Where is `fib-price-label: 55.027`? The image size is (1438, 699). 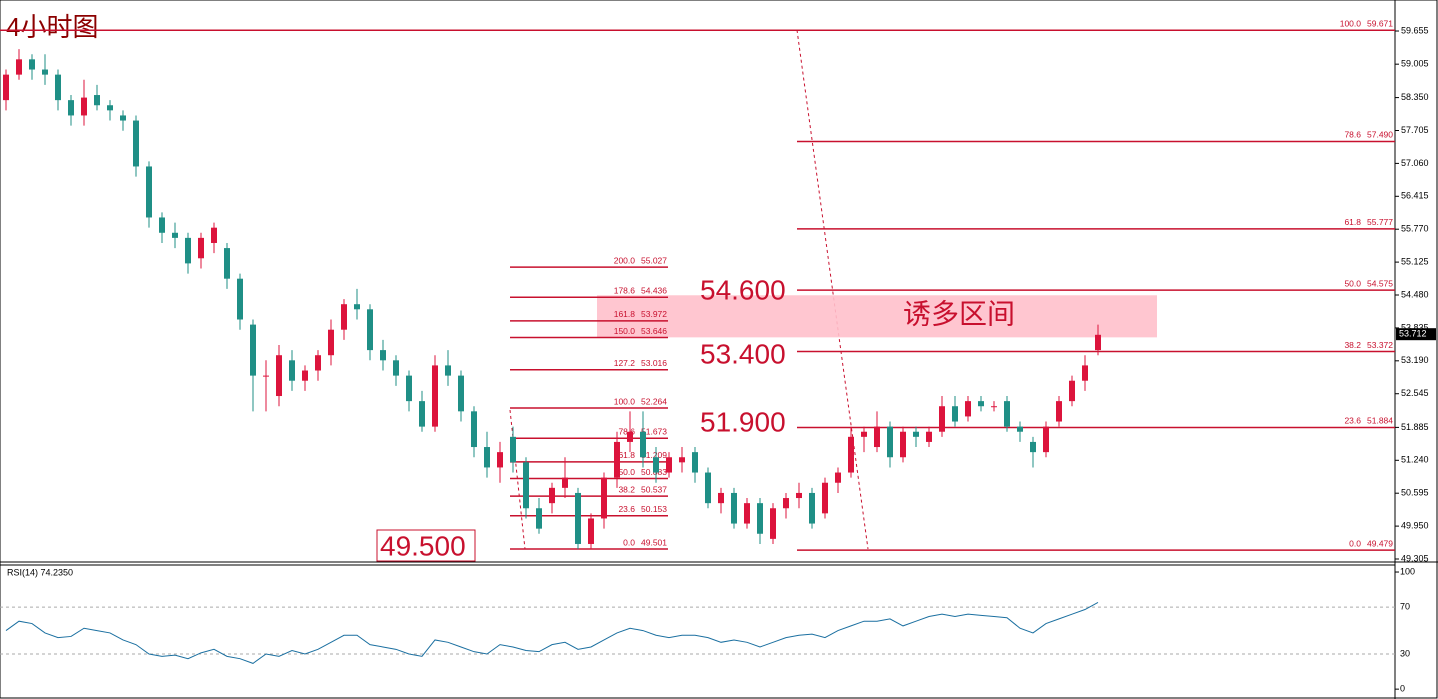
fib-price-label: 55.027 is located at coordinates (654, 260).